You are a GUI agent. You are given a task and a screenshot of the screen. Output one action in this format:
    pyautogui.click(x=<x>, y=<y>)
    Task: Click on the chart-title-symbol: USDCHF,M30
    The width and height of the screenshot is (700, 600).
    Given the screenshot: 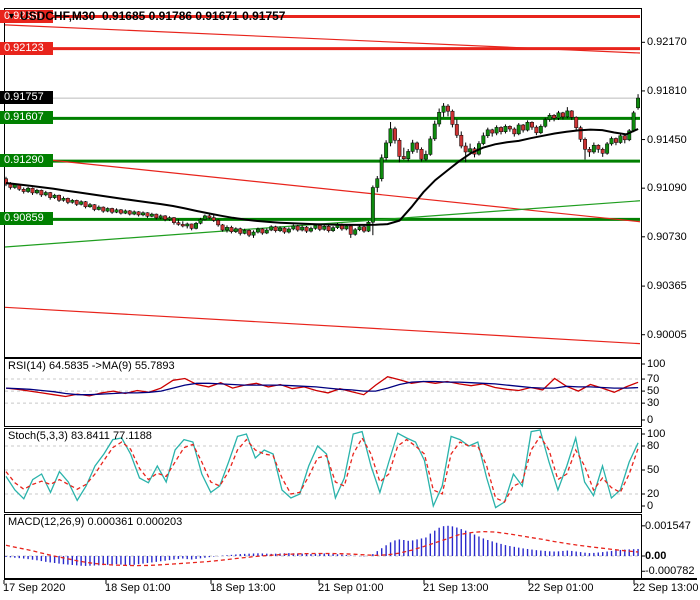 What is the action you would take?
    pyautogui.click(x=57, y=16)
    